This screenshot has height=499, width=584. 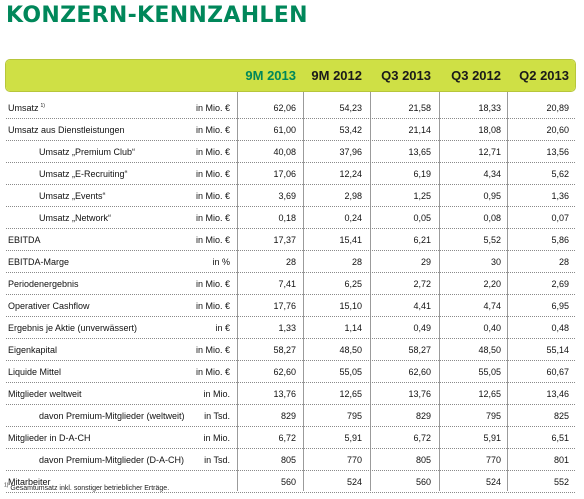 What do you see at coordinates (557, 350) in the screenshot?
I see `table-cell: 55,14` at bounding box center [557, 350].